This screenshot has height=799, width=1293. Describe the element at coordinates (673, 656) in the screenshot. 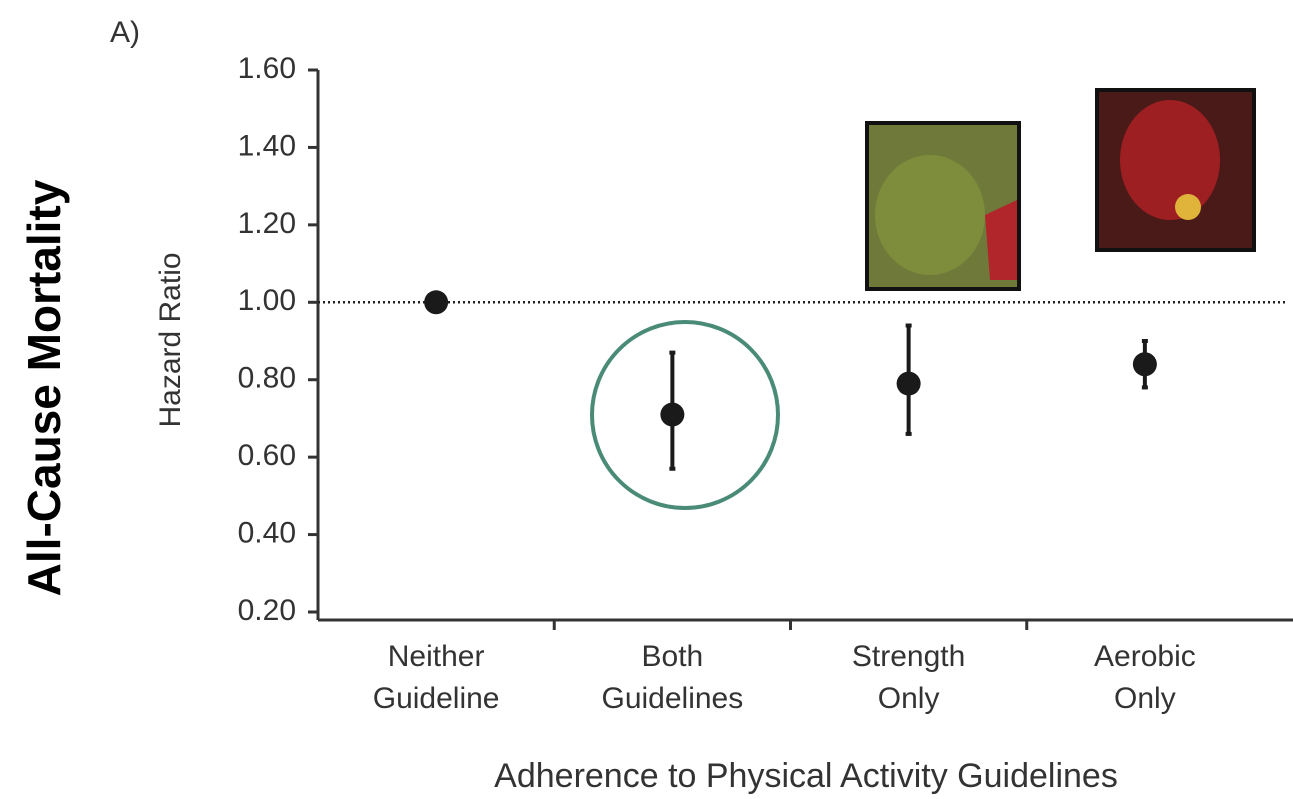

I see `x-tick-label: Both` at that location.